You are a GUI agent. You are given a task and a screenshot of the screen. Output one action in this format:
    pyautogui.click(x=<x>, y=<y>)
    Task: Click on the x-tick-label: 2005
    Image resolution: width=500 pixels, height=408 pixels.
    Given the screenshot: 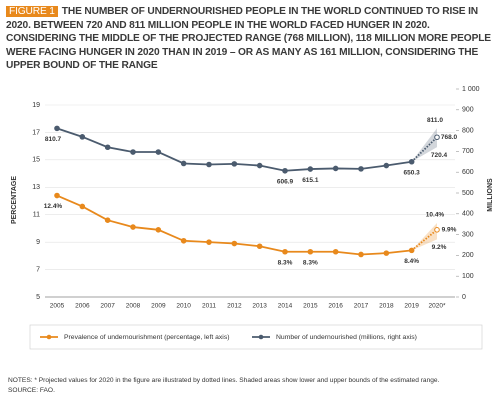 What is the action you would take?
    pyautogui.click(x=57, y=306)
    